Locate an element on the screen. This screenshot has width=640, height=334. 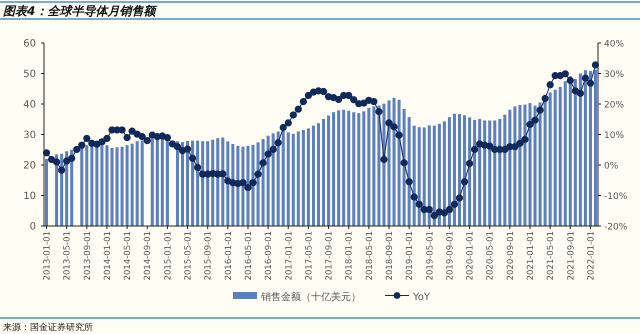
x-tick-label: 2013-05-01 is located at coordinates (67, 255).